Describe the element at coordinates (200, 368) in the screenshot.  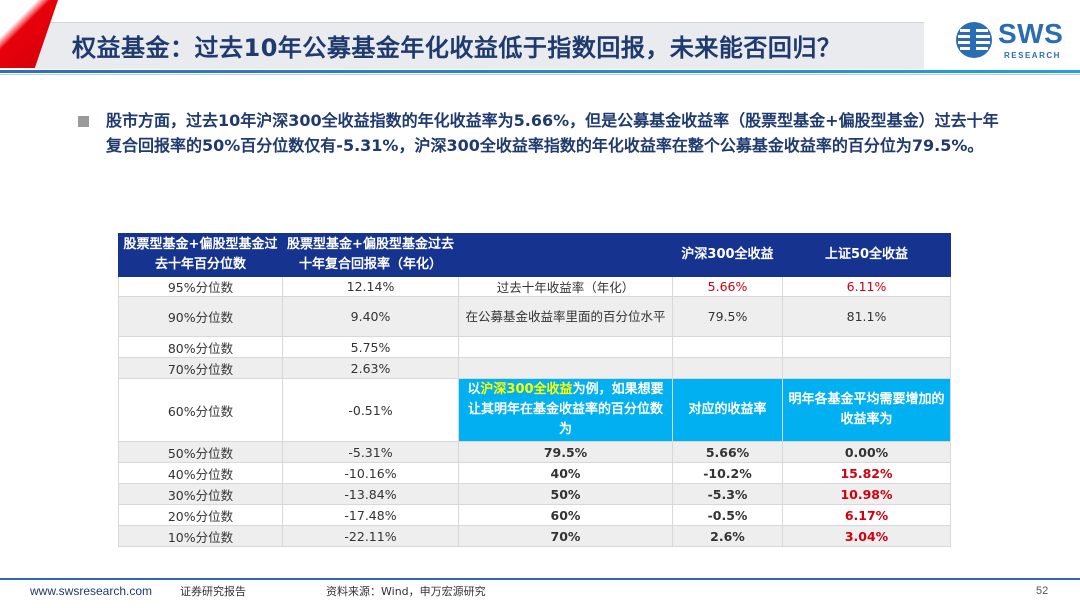
I see `pct-cell: 70%分位数` at that location.